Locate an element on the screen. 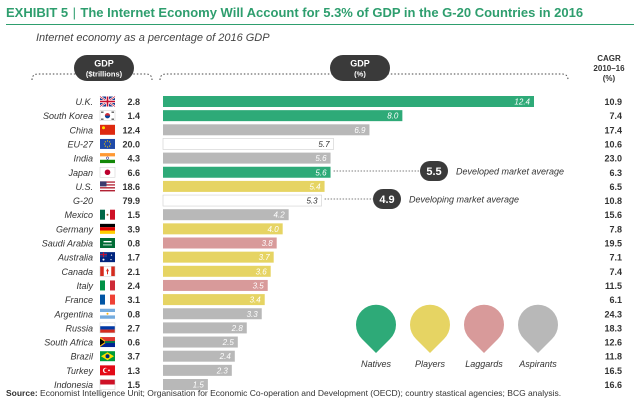  br-globe is located at coordinates (107, 356).